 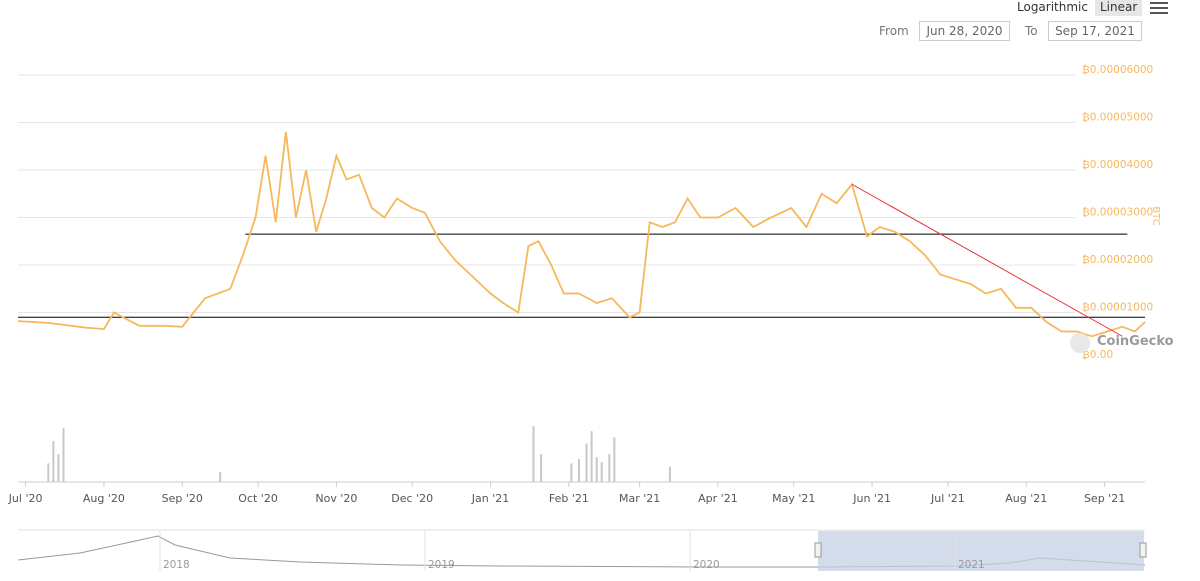 What do you see at coordinates (1031, 31) in the screenshot?
I see `to-label: To` at bounding box center [1031, 31].